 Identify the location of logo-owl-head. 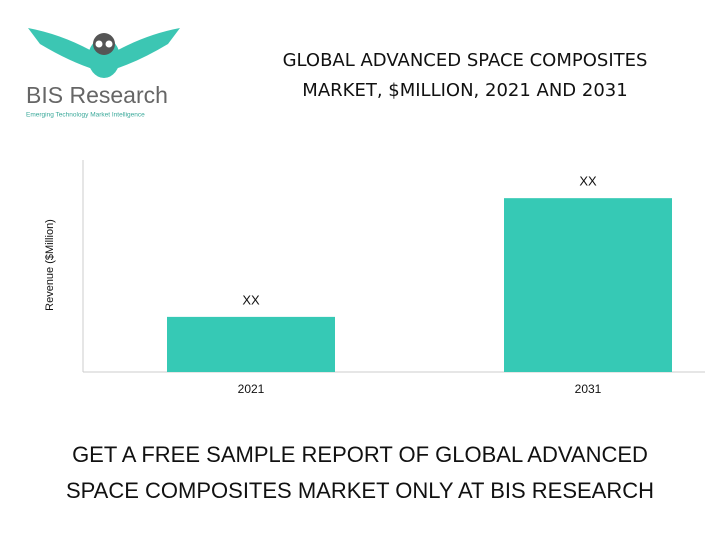
(104, 44).